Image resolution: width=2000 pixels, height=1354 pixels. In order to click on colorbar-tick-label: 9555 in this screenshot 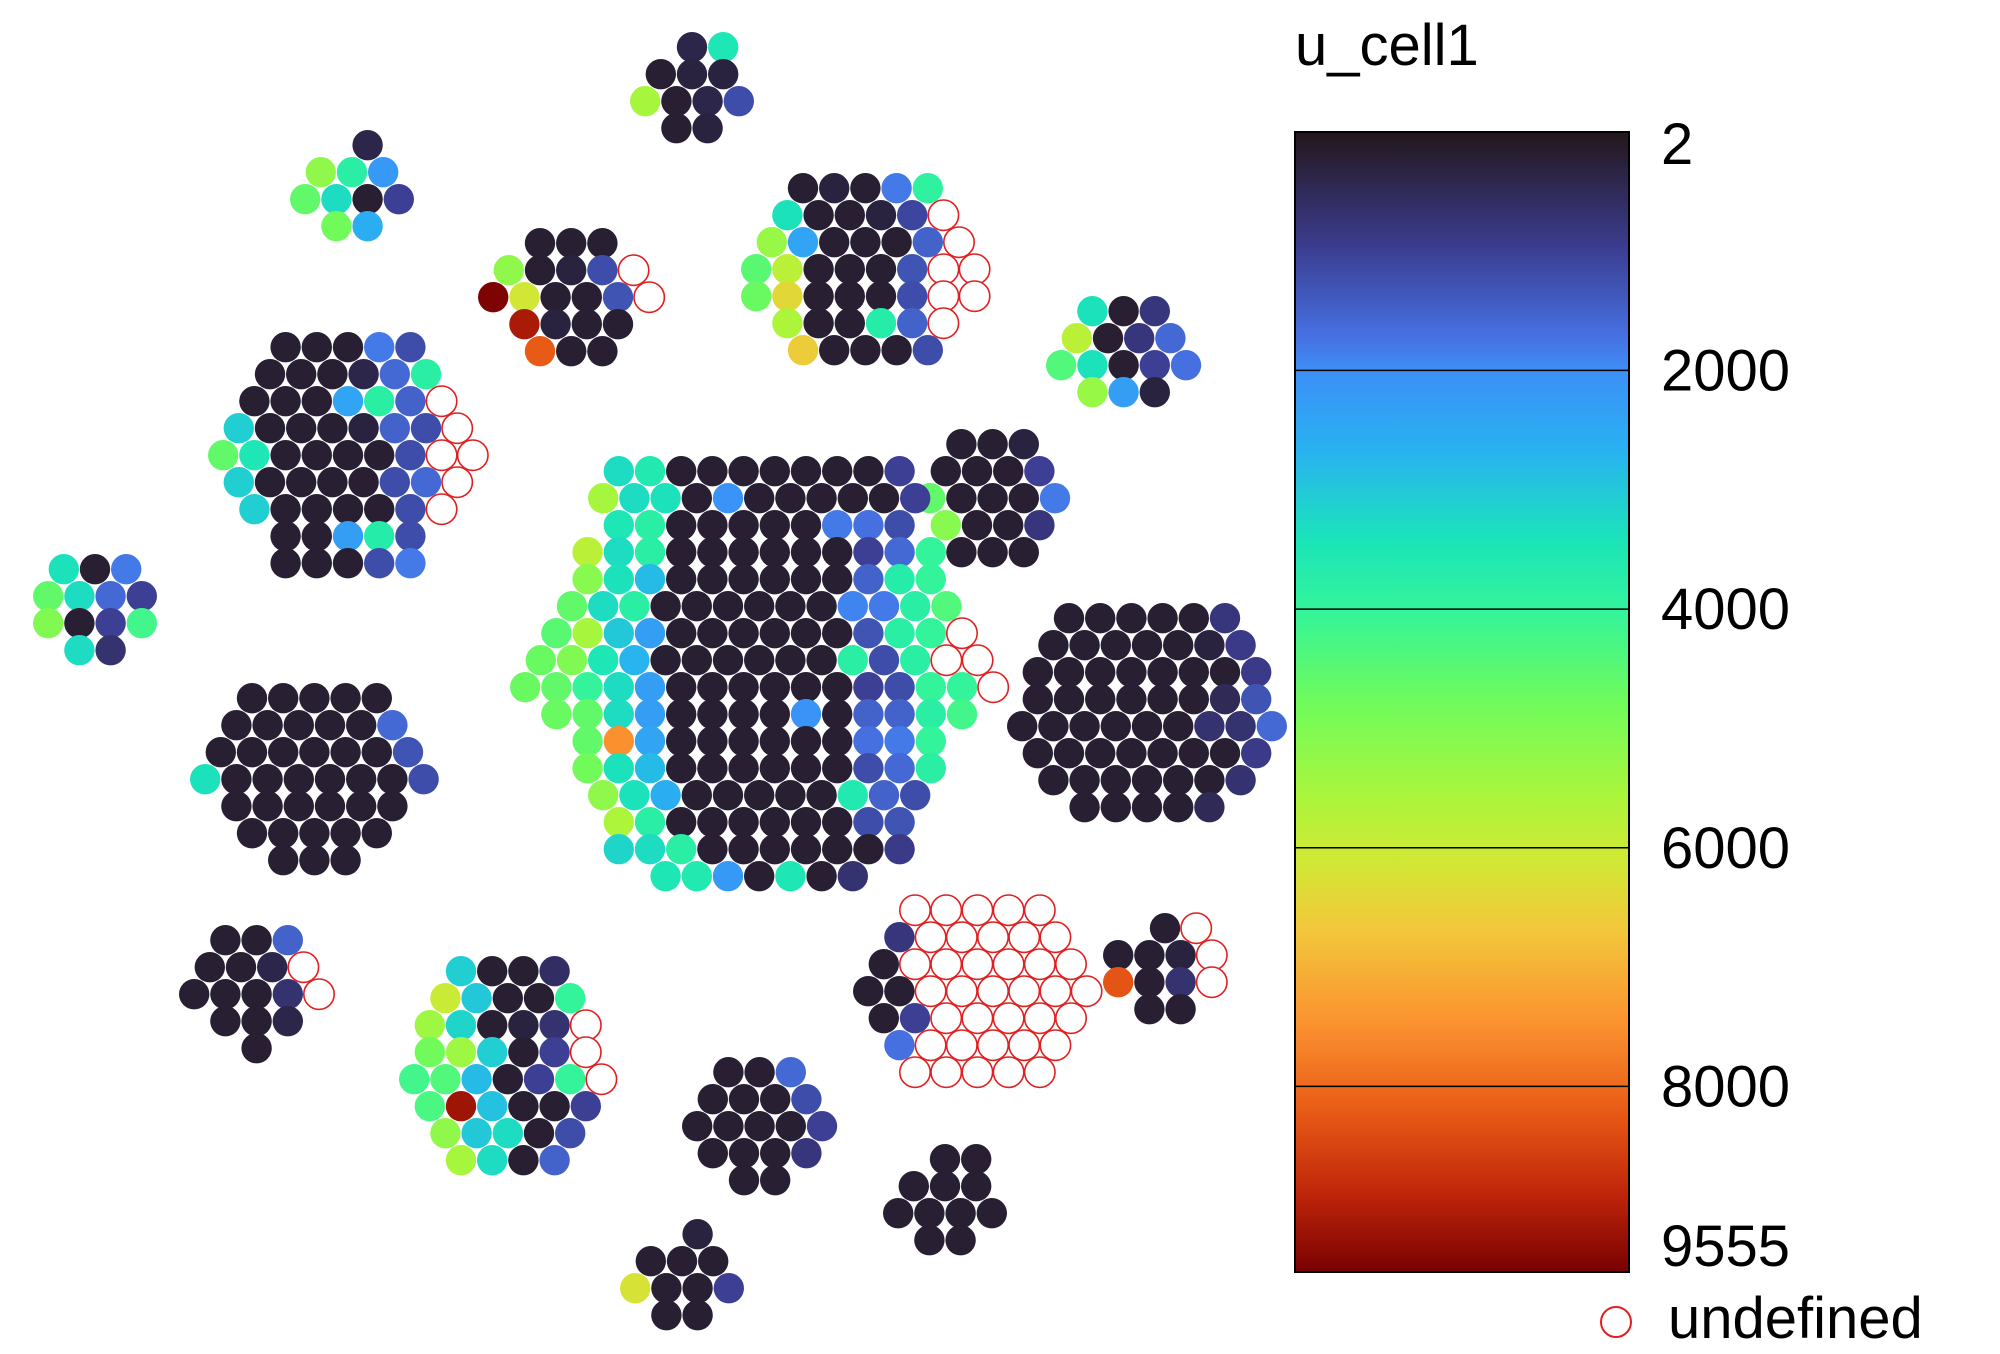, I will do `click(1725, 1246)`.